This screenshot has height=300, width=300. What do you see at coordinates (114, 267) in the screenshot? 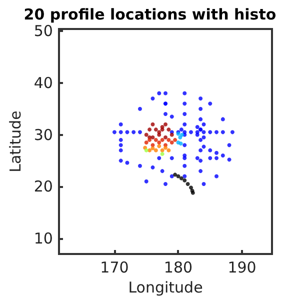
I see `x-tick-label: 170` at bounding box center [114, 267].